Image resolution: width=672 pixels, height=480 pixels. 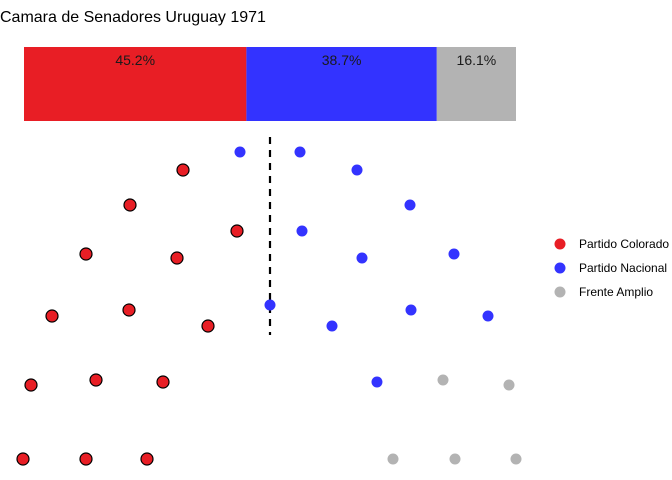 I want to click on legend-label-partido-nacional: Partido Nacional, so click(x=623, y=268).